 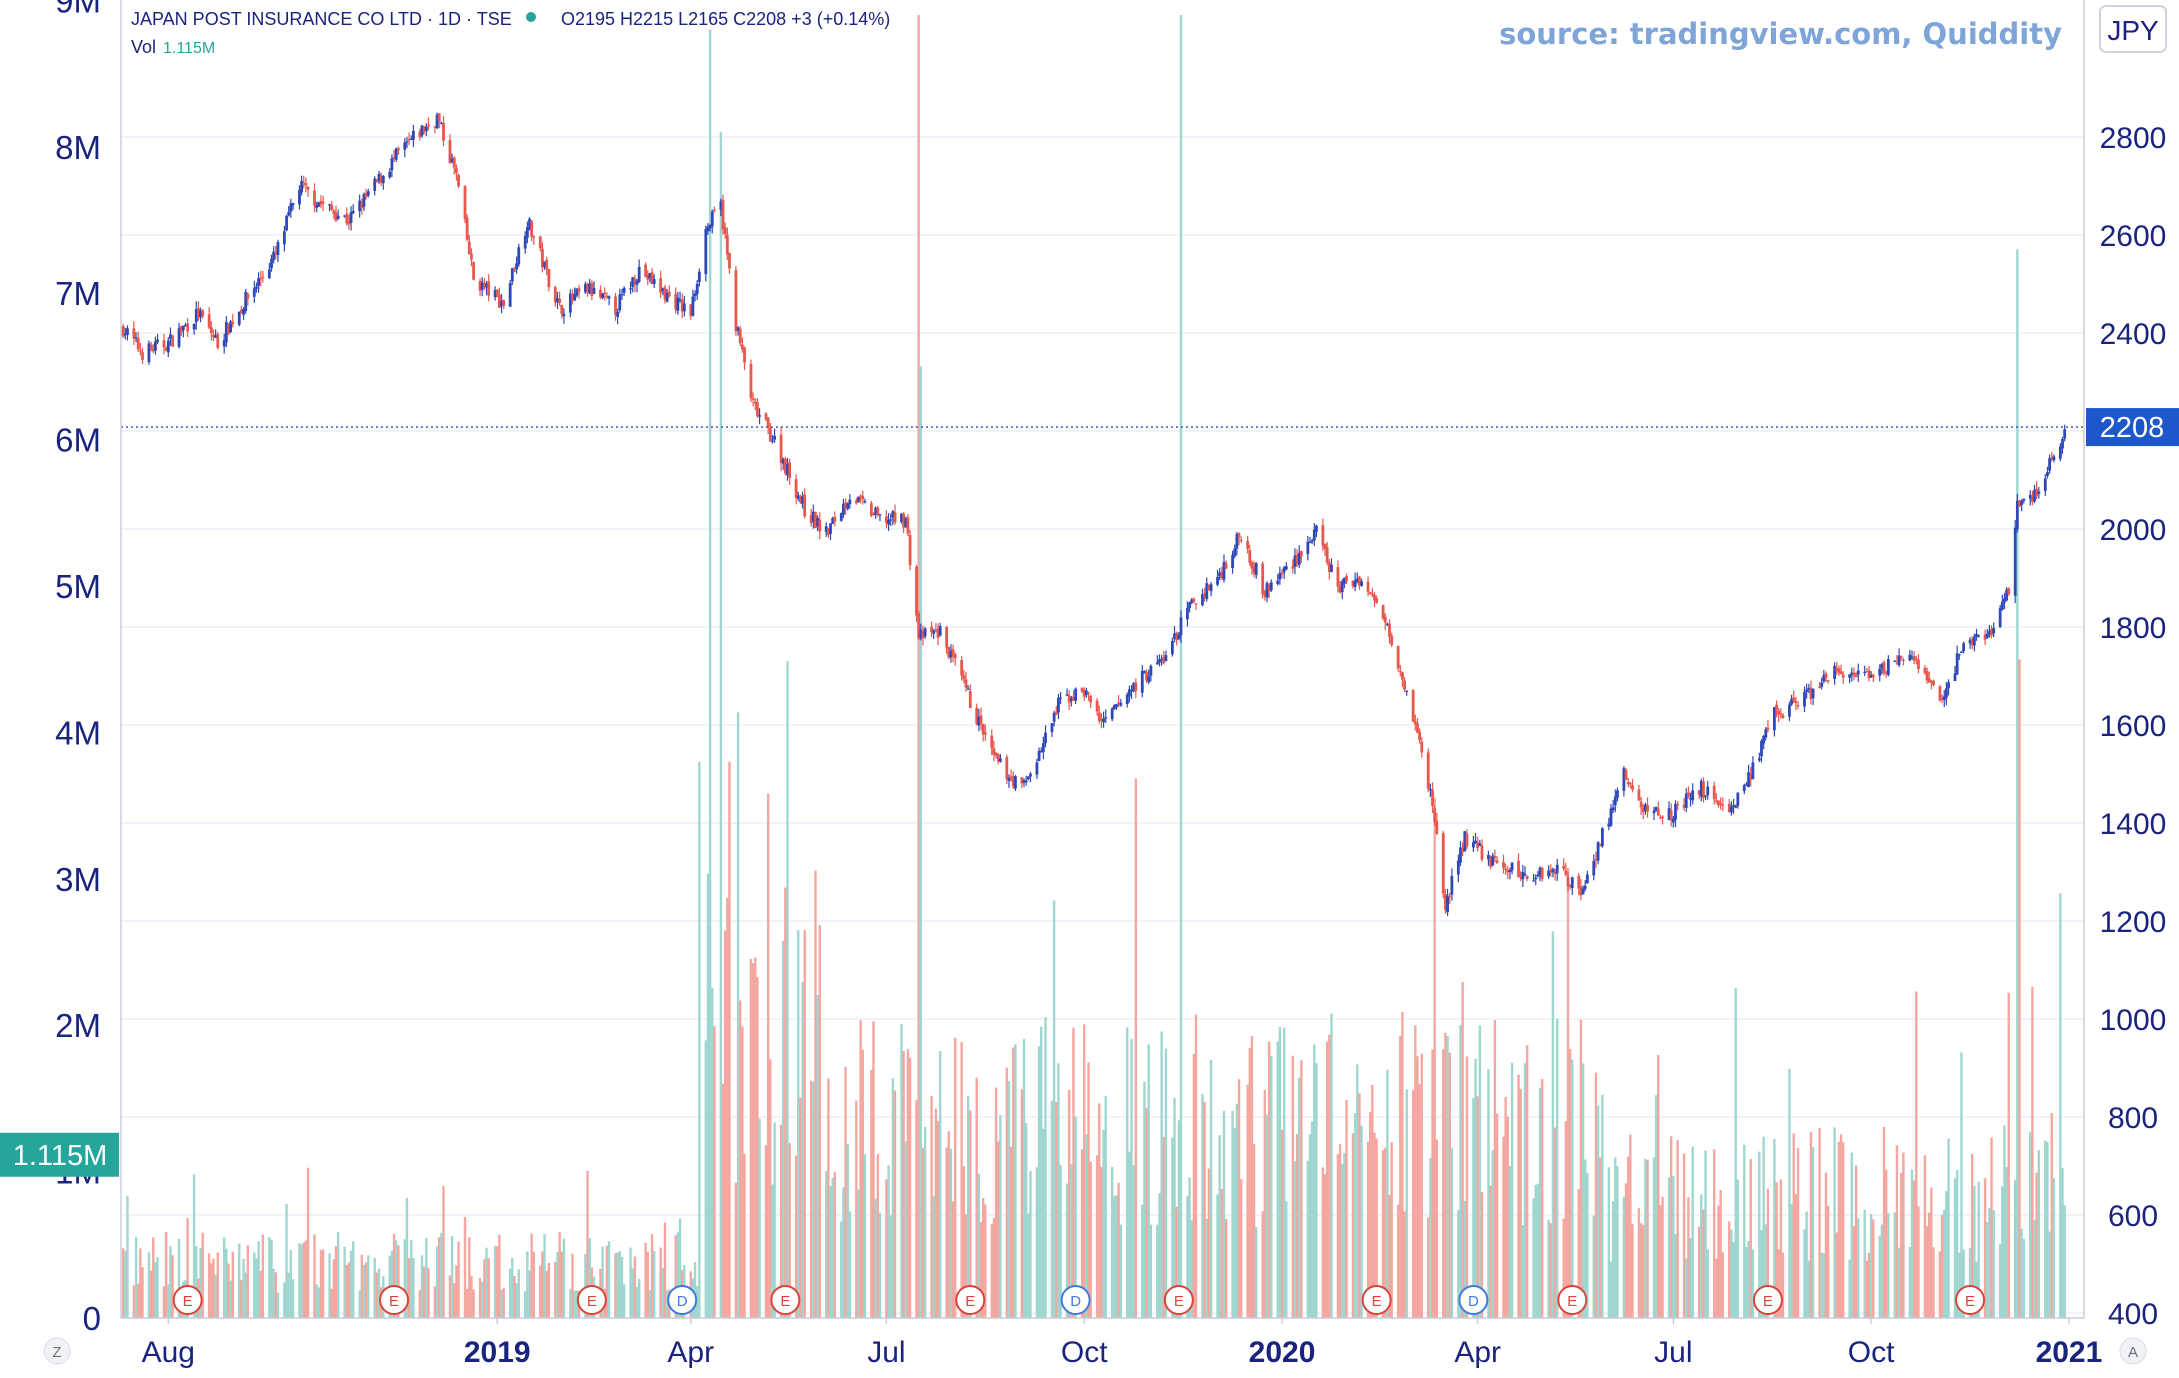 What do you see at coordinates (321, 19) in the screenshot?
I see `symbol-title: JAPAN POST INSURANCE CO LTD · 1D · TSE` at bounding box center [321, 19].